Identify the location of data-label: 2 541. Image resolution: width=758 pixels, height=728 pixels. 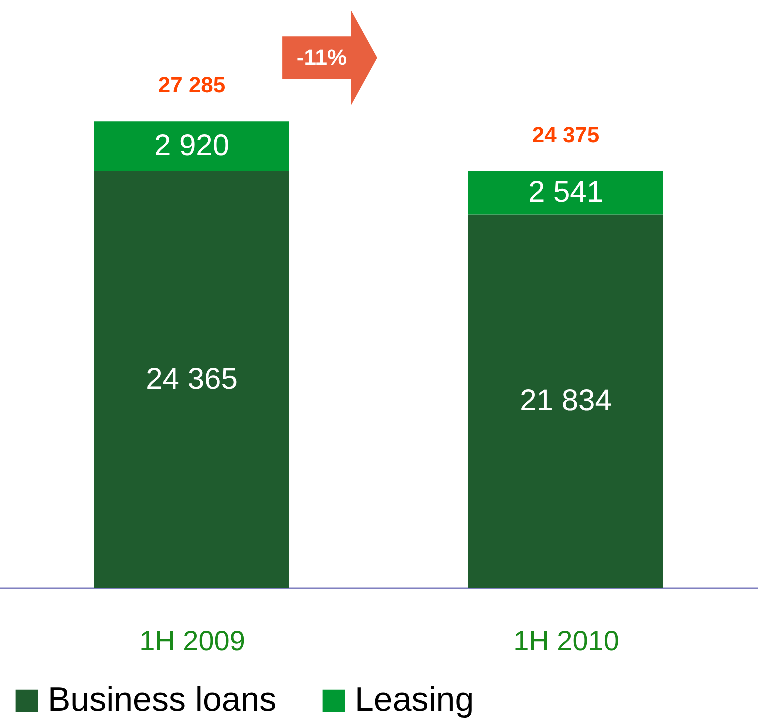
(566, 193).